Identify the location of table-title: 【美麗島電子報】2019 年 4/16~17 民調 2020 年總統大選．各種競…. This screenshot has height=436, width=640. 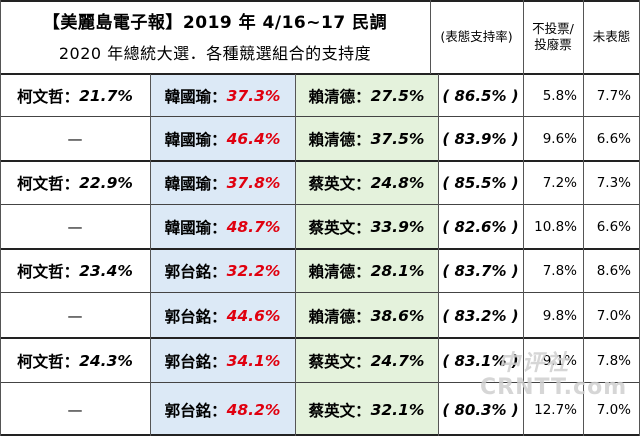
(215, 37).